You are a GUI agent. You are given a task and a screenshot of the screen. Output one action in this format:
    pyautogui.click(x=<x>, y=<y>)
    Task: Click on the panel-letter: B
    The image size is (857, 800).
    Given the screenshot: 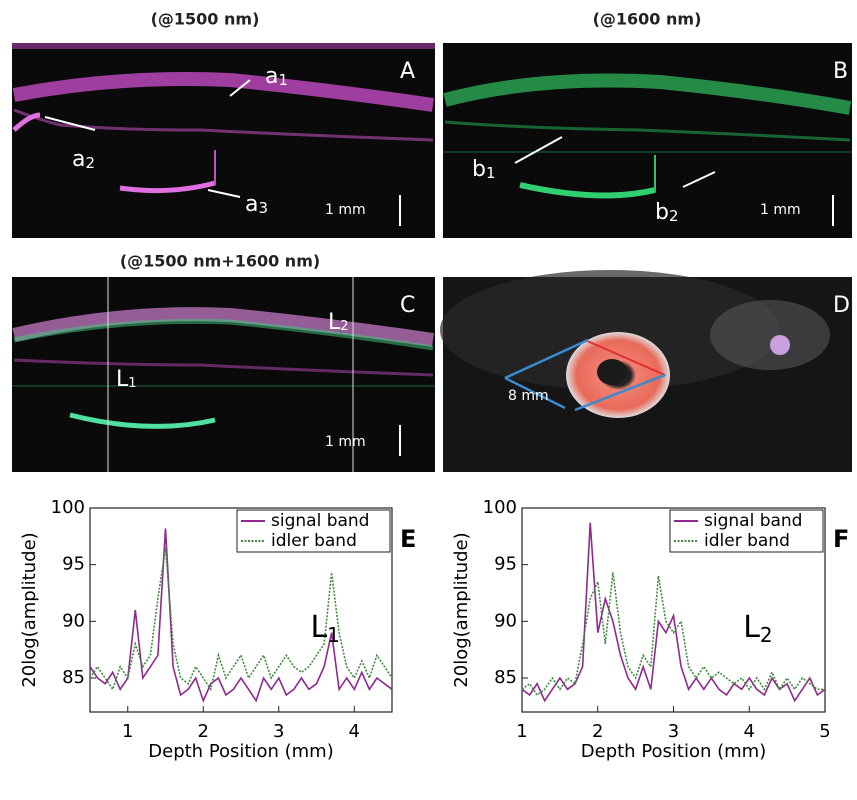 What is the action you would take?
    pyautogui.click(x=840, y=71)
    